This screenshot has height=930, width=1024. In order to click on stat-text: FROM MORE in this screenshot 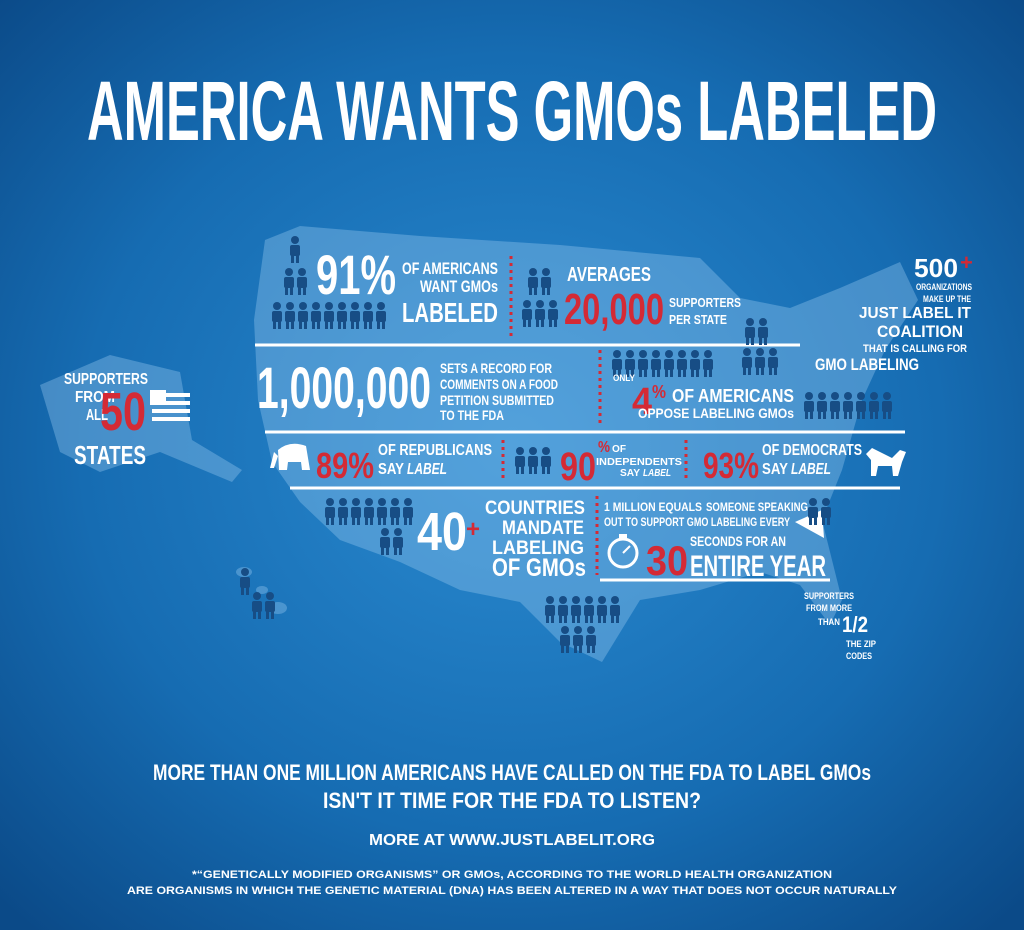, I will do `click(829, 608)`.